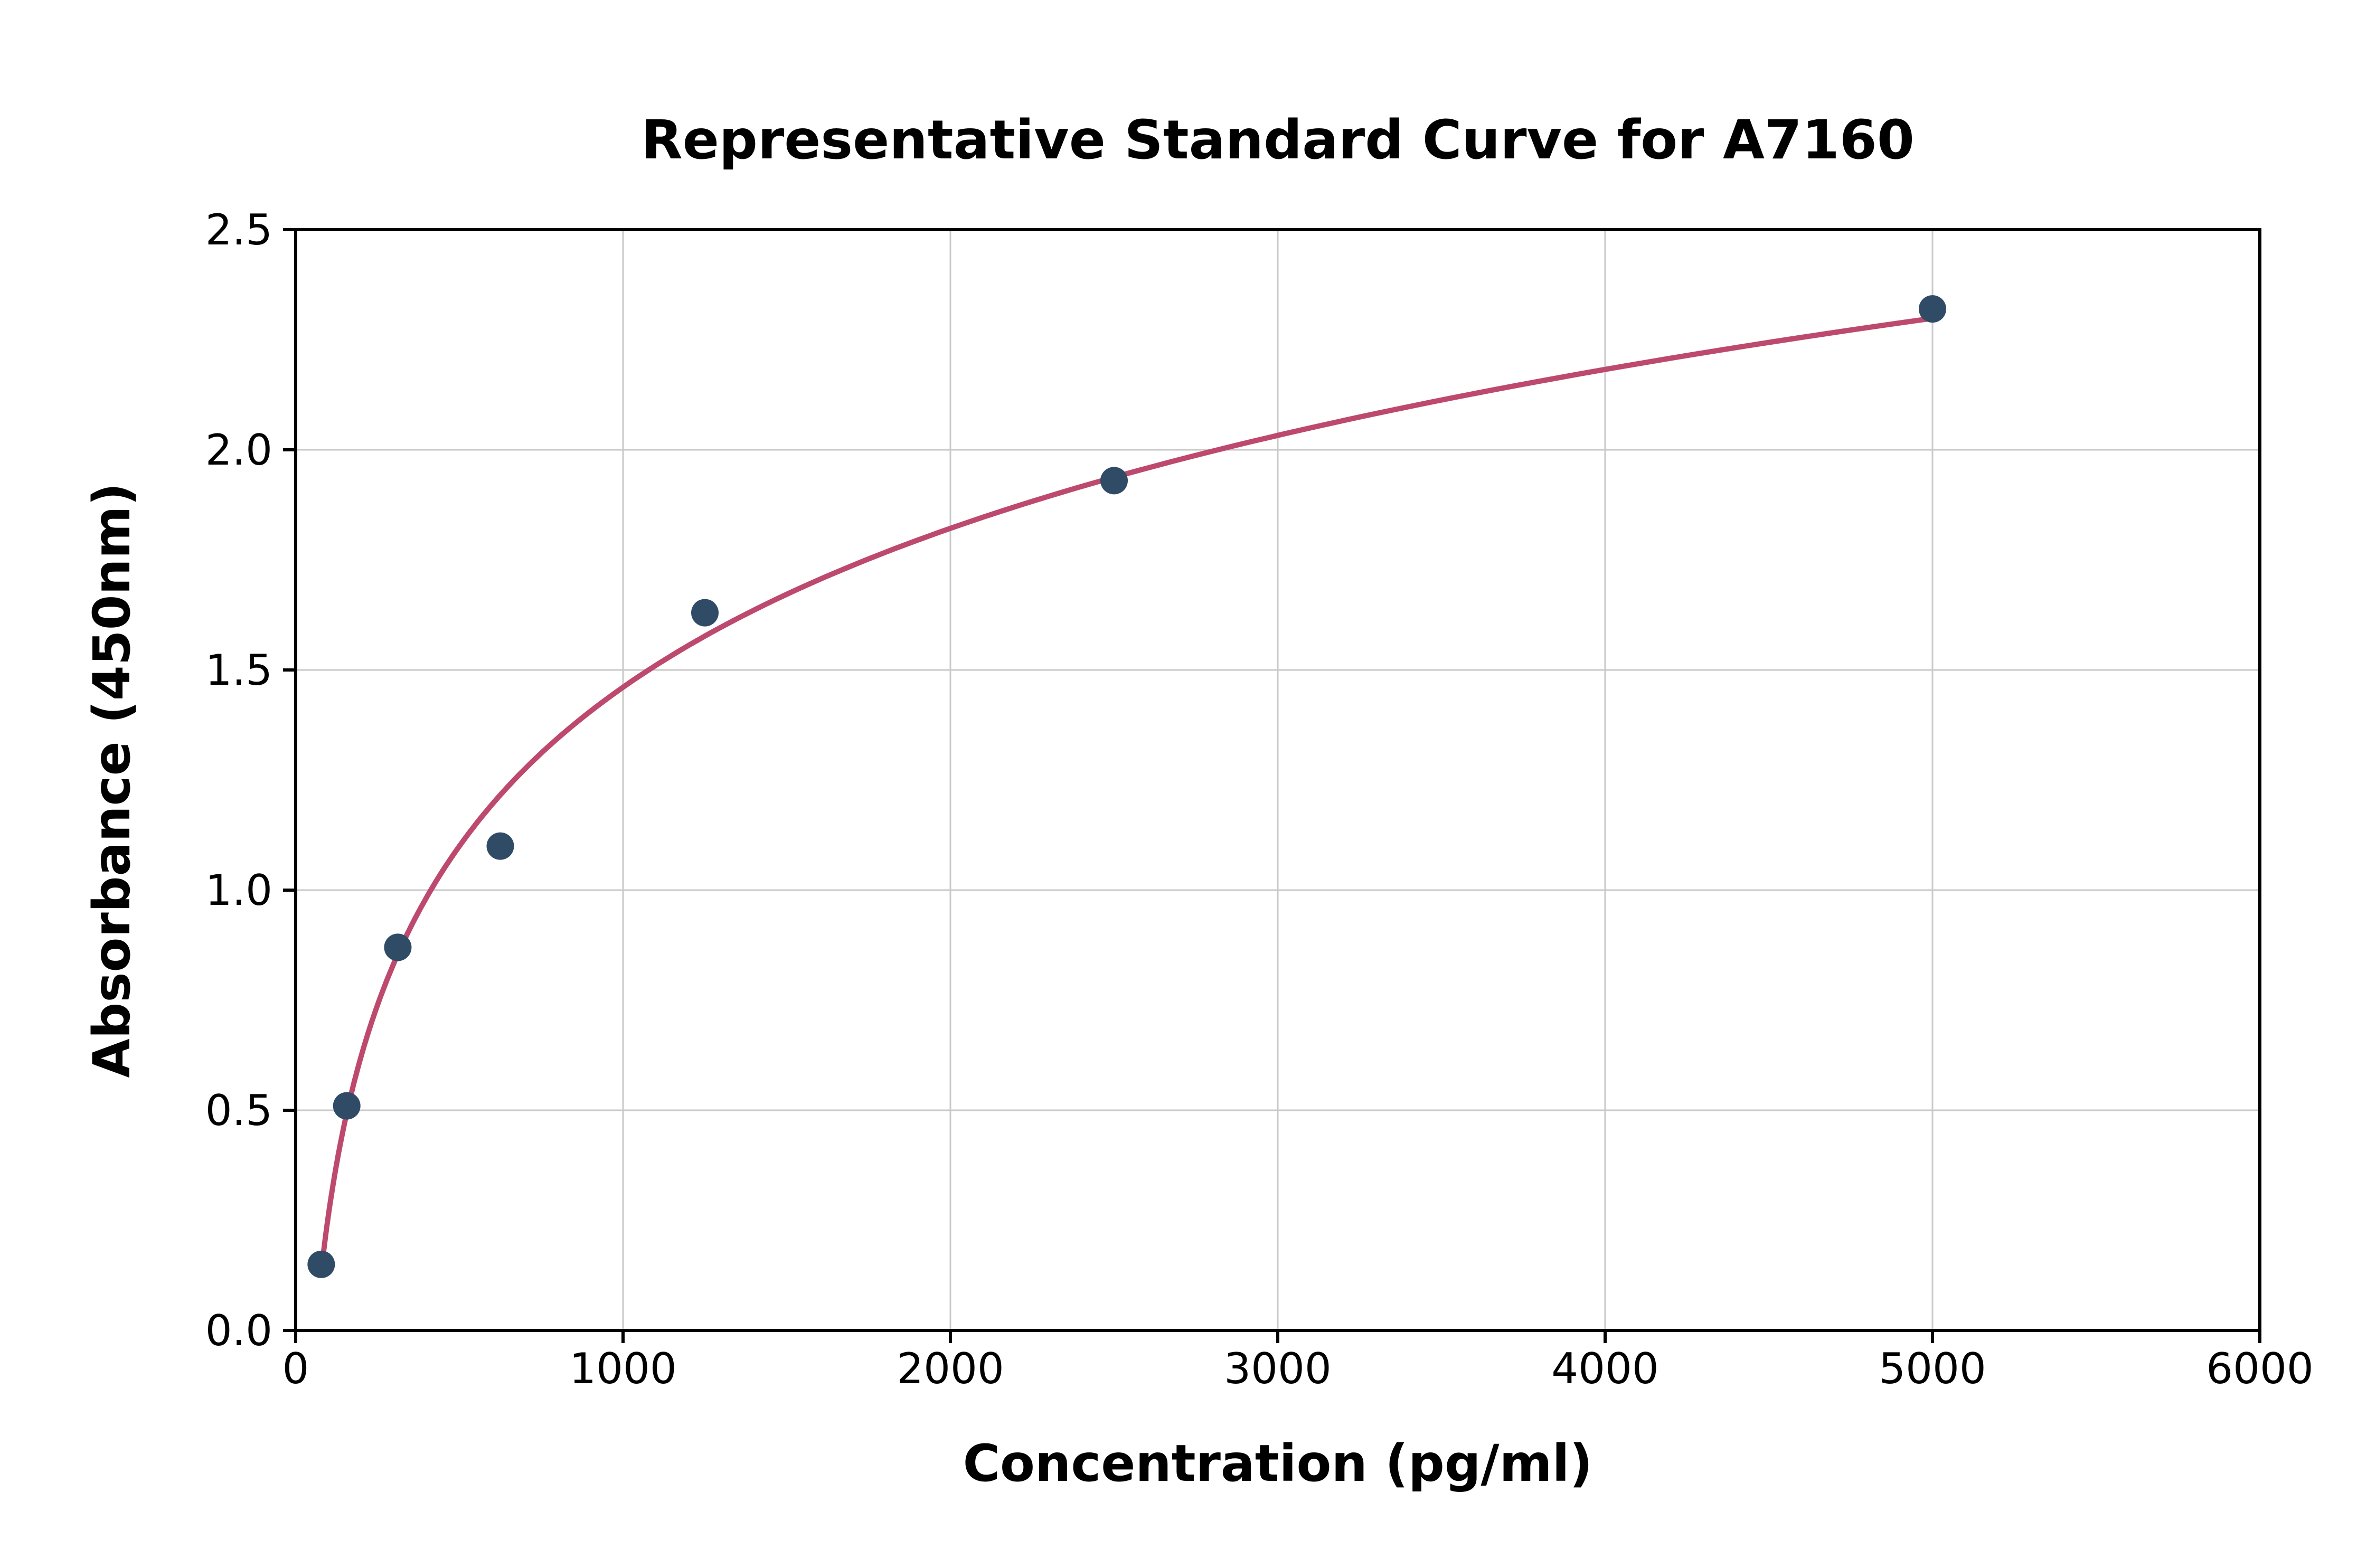  I want to click on x-tick-label: 6000, so click(2260, 1368).